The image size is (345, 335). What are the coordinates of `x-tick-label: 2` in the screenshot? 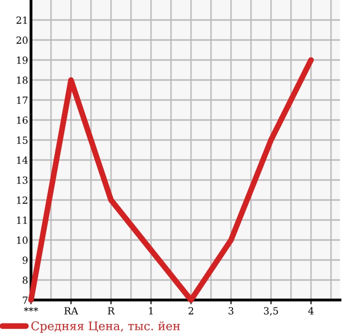 It's located at (191, 310).